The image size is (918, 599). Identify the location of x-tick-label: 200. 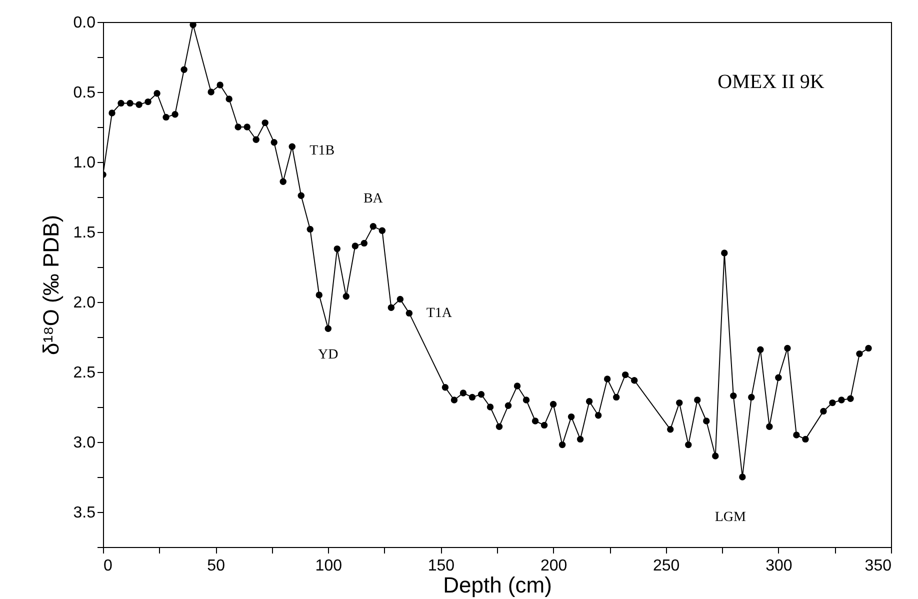
(554, 566).